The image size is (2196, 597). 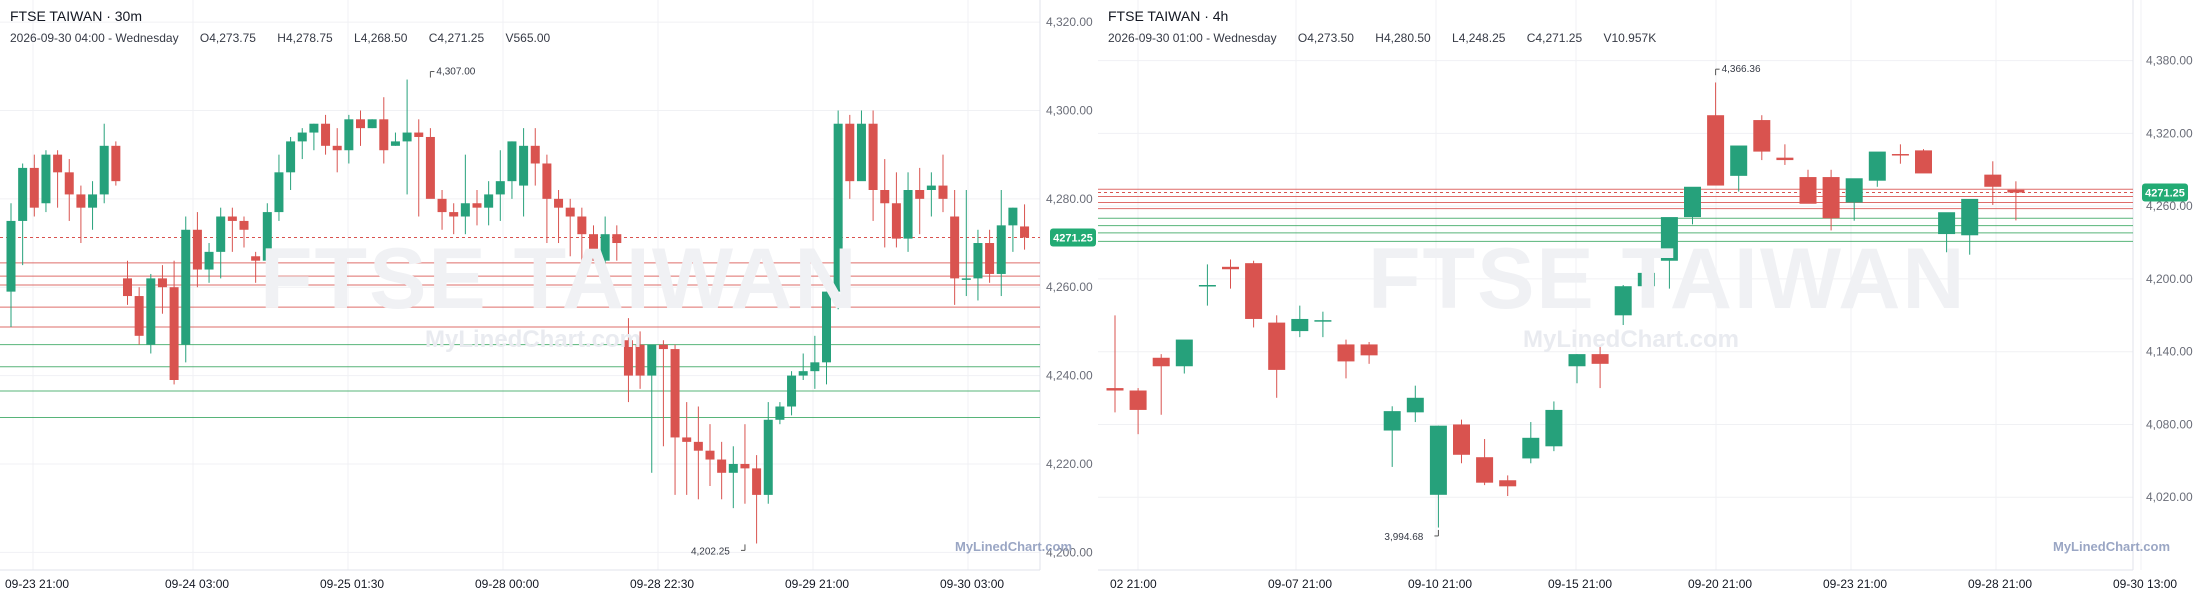 What do you see at coordinates (352, 584) in the screenshot?
I see `x-tick-label: 09-25 01:30` at bounding box center [352, 584].